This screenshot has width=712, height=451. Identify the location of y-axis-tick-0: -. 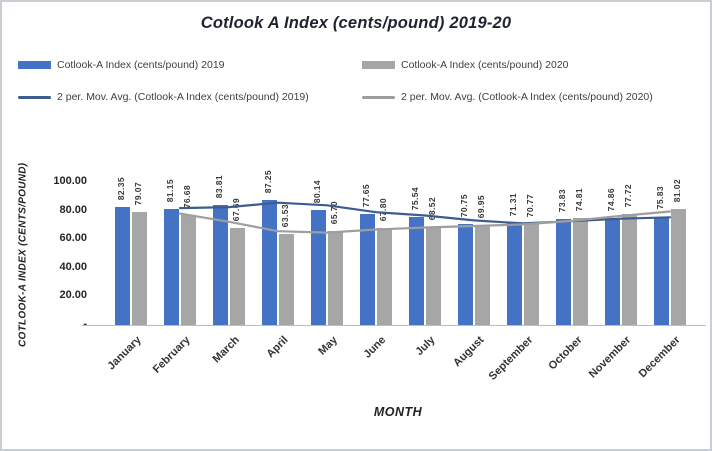
(85, 324).